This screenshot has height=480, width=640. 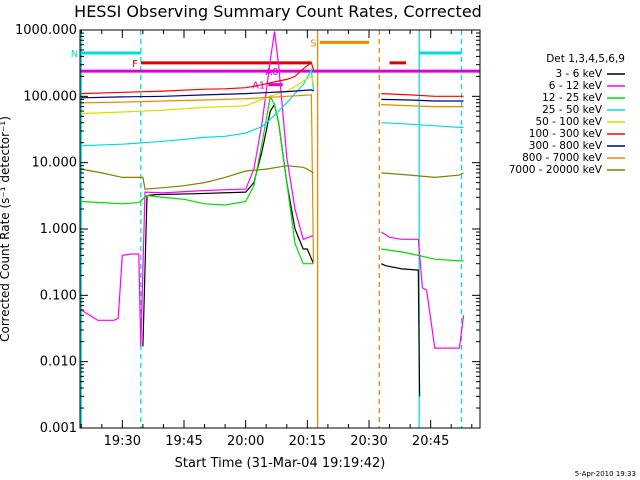 I want to click on flag-label: F, so click(x=135, y=64).